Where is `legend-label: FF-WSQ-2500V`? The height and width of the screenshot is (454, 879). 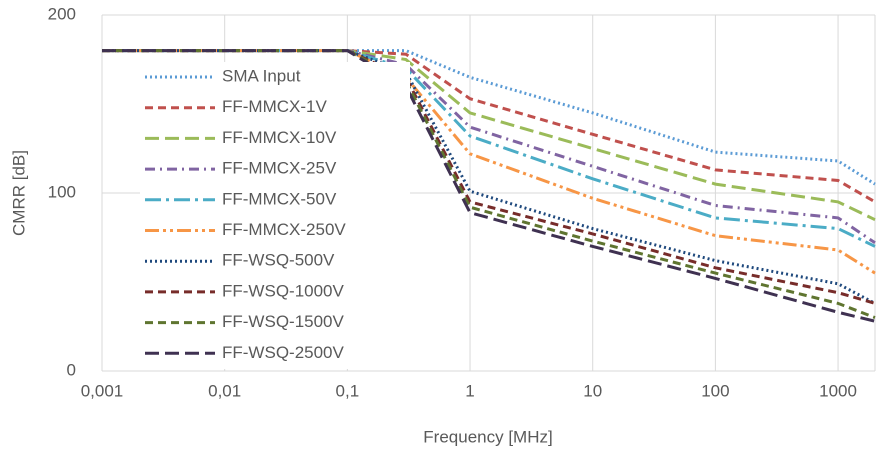 legend-label: FF-WSQ-2500V is located at coordinates (283, 352).